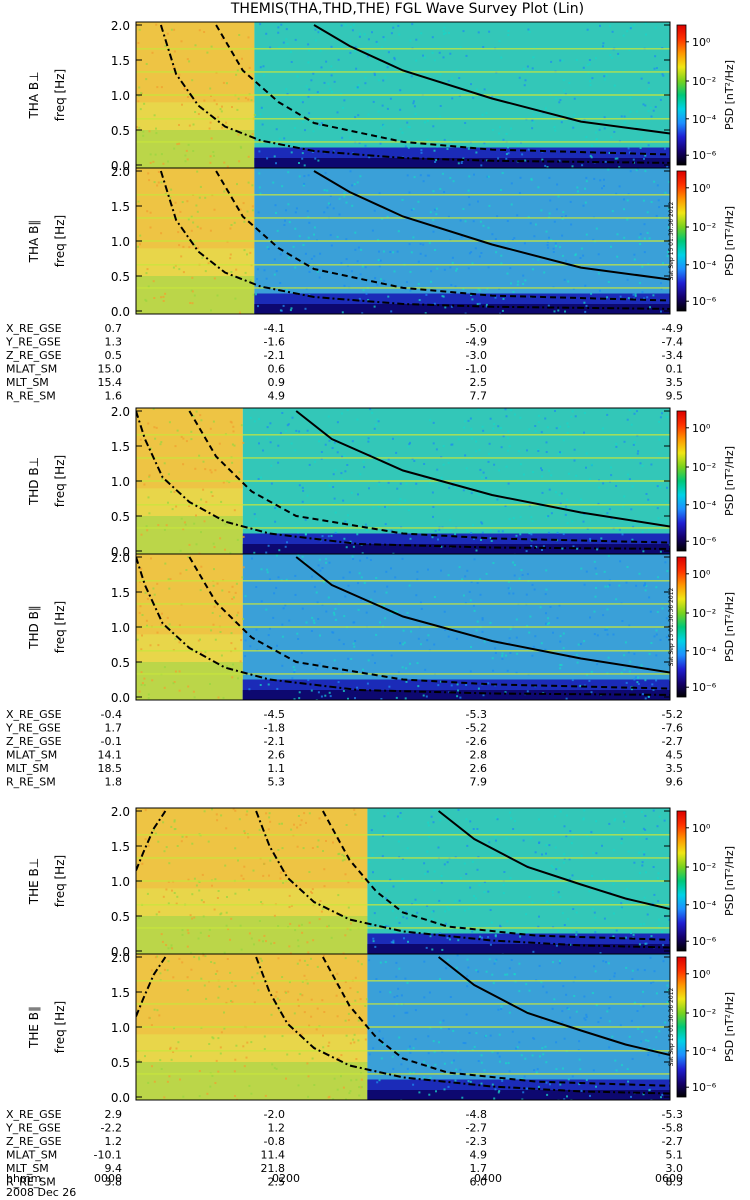 This screenshot has width=750, height=1200. Describe the element at coordinates (114, 1182) in the screenshot. I see `ephemeris-value: 3.8` at that location.